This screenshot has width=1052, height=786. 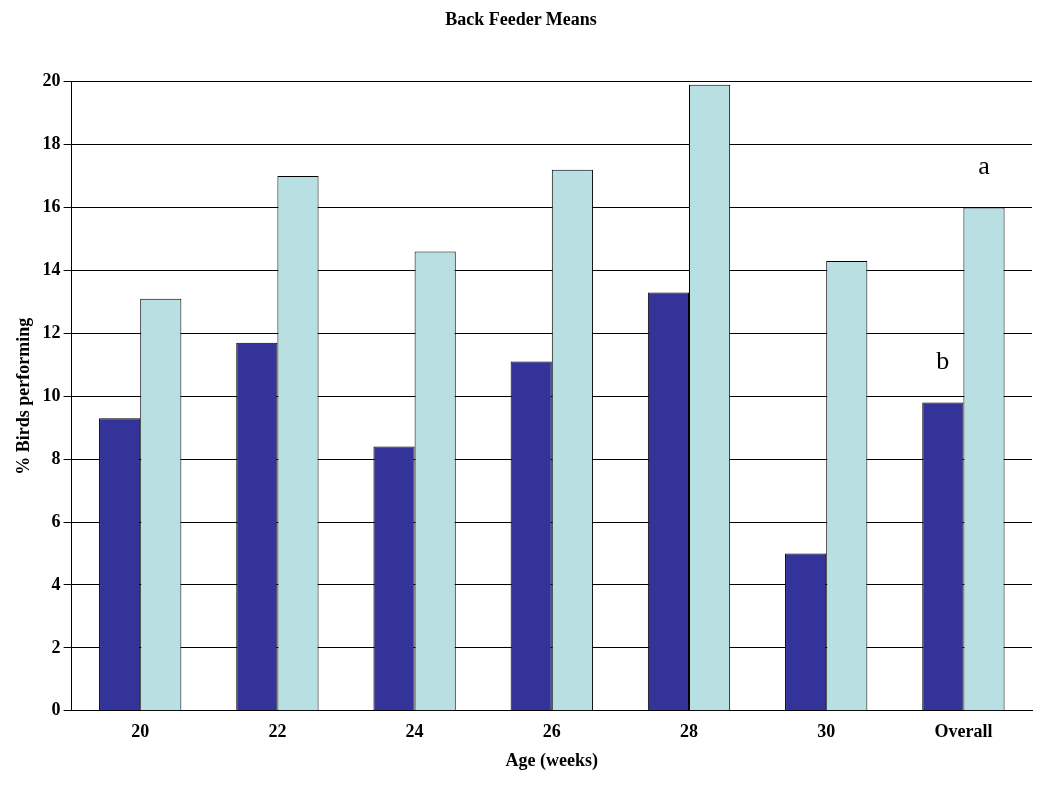 What do you see at coordinates (23, 396) in the screenshot?
I see `y-axis-title: % Birds performing` at bounding box center [23, 396].